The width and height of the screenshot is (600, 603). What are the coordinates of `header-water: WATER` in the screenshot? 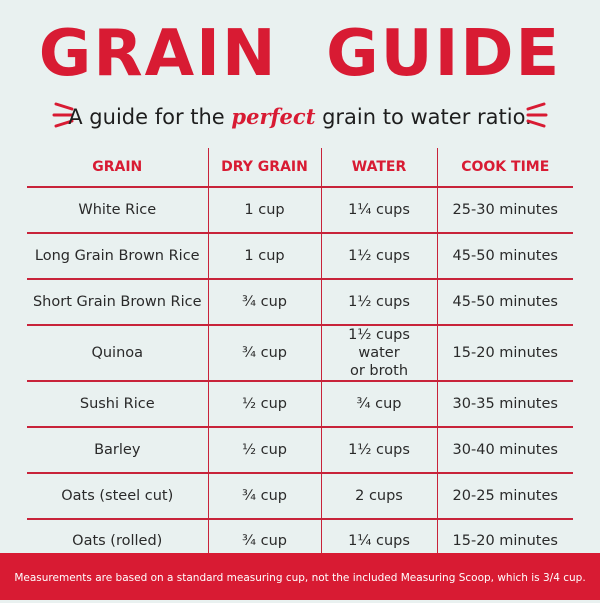 It's located at (378, 168).